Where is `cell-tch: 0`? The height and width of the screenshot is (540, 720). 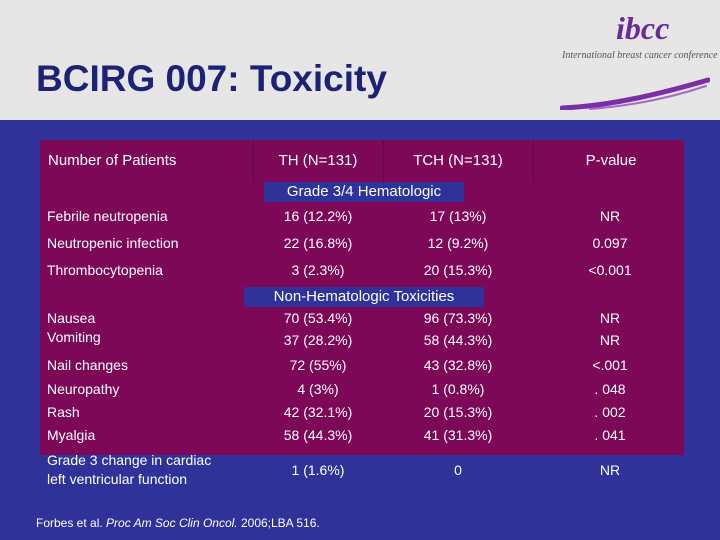
cell-tch: 0 is located at coordinates (458, 469).